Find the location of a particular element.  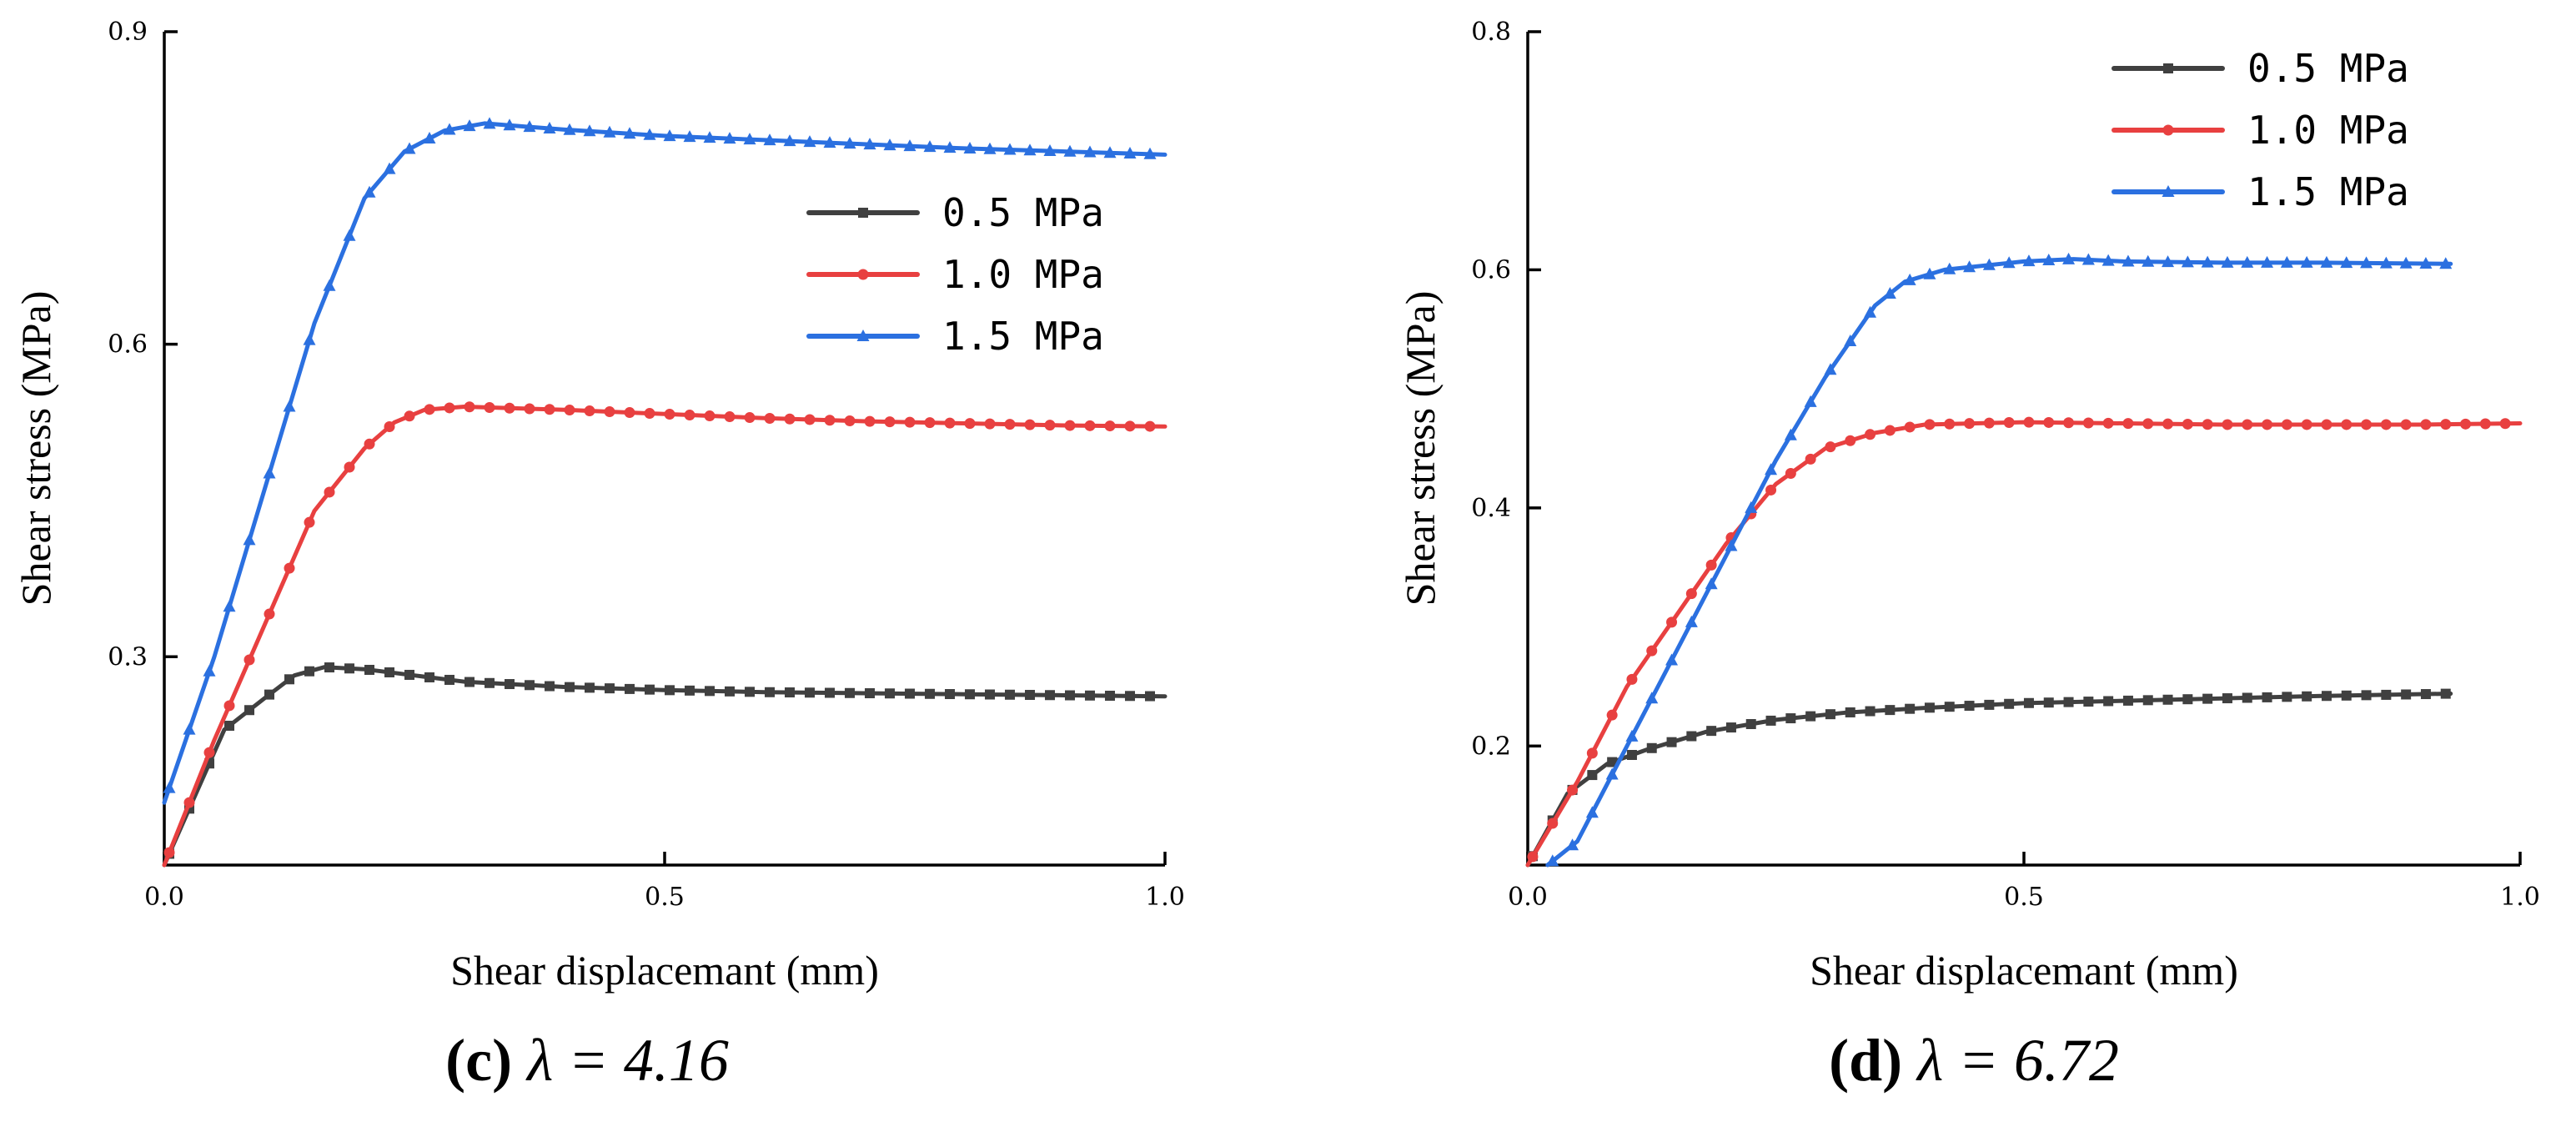

panel-c-x-tick-label: 0.0 is located at coordinates (164, 897).